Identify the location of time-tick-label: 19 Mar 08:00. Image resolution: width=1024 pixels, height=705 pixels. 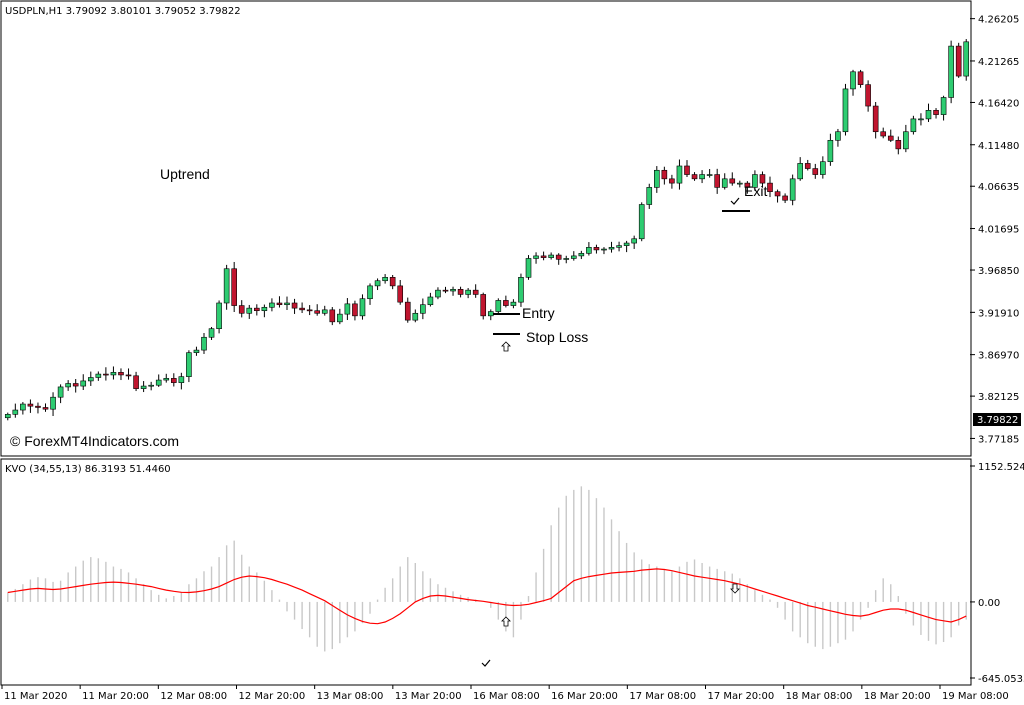
(975, 696).